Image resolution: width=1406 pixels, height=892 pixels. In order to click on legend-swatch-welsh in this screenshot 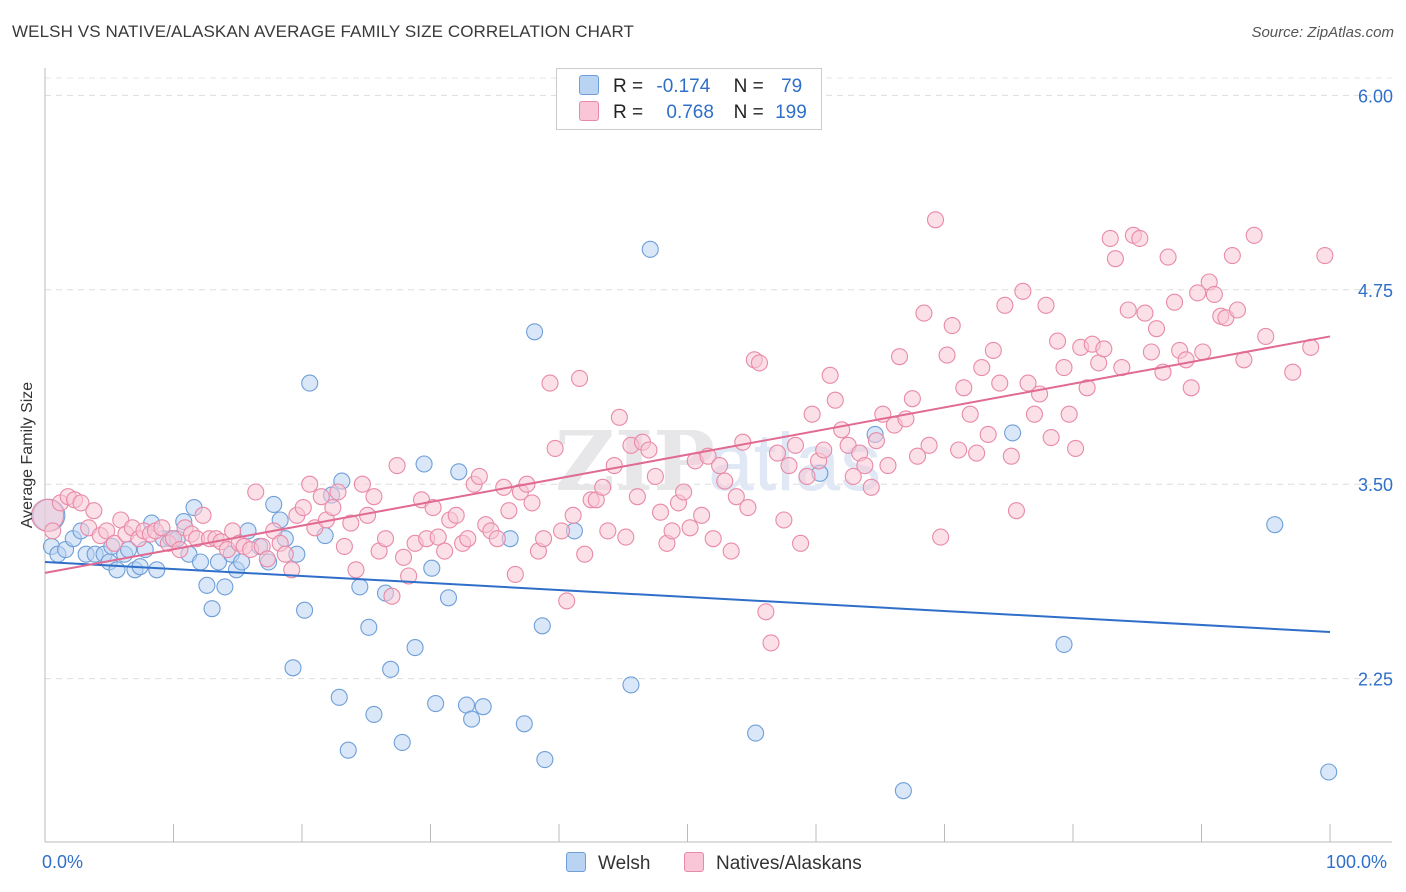, I will do `click(589, 85)`.